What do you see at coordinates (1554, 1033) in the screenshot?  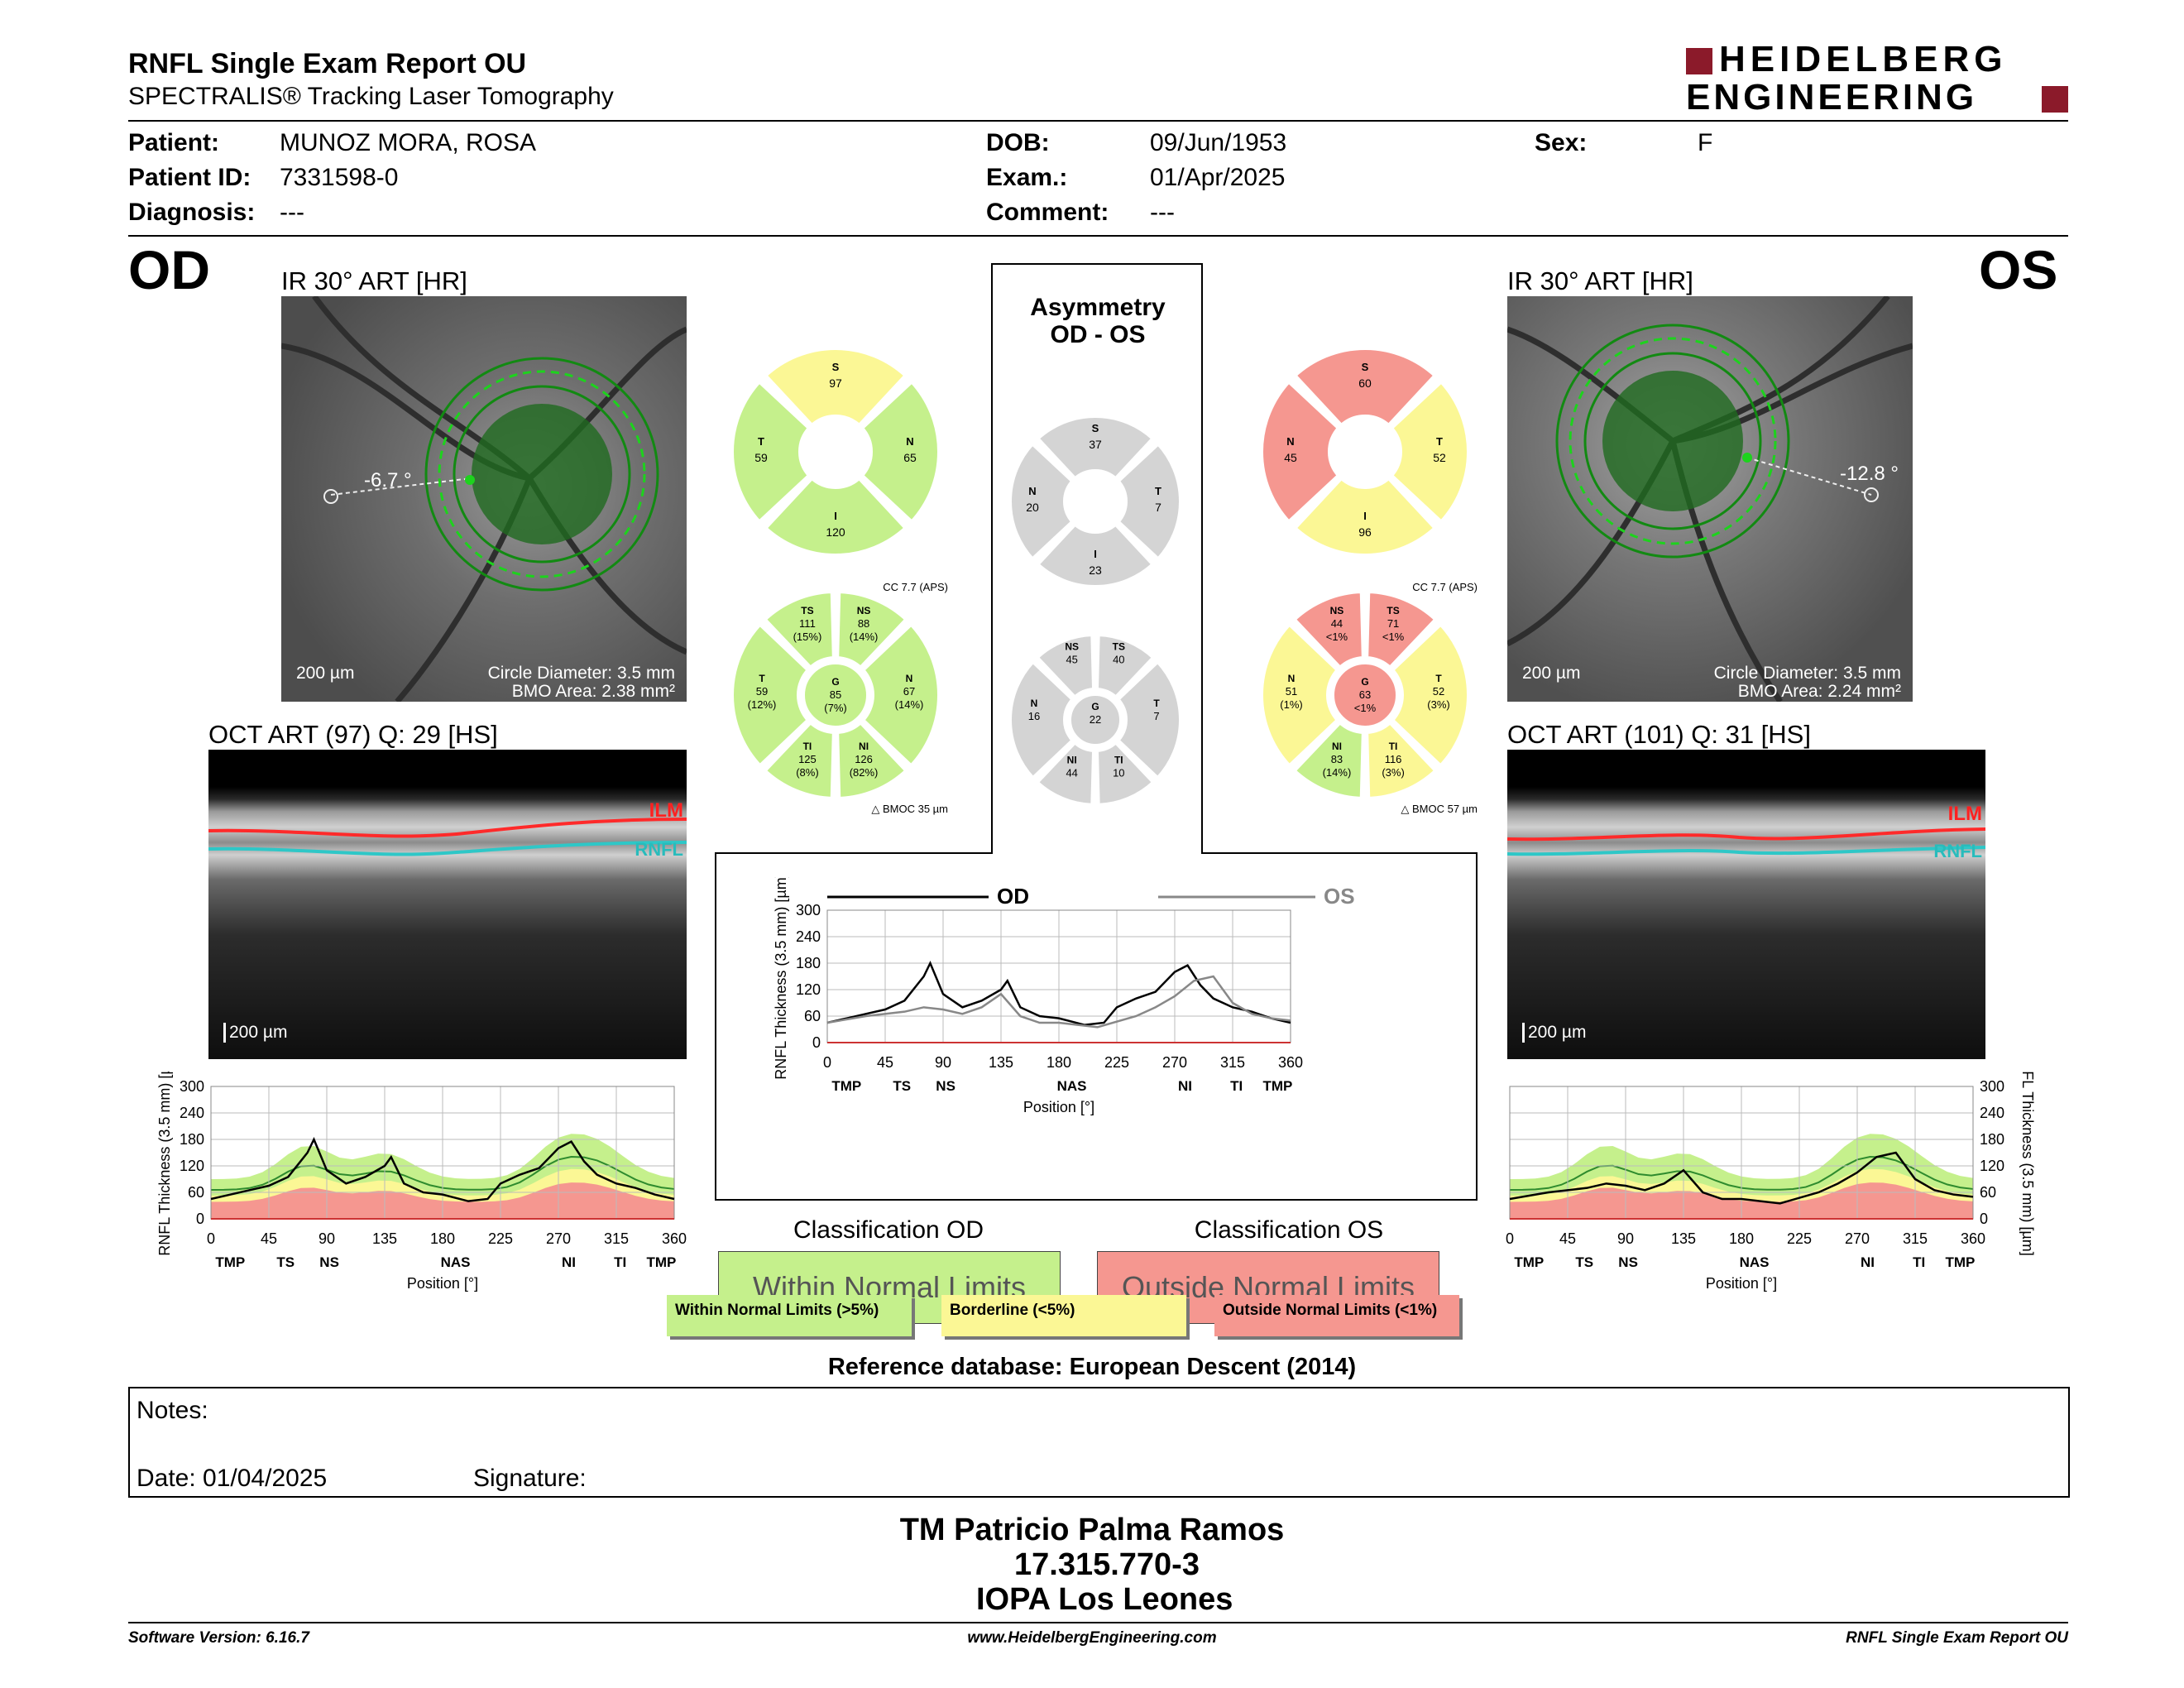 I see `os-oct-scale: 200 µm` at bounding box center [1554, 1033].